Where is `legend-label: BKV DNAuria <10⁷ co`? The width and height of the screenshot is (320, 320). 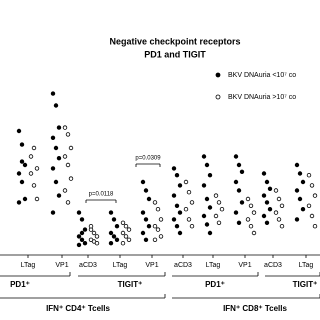 legend-label: BKV DNAuria <10⁷ co is located at coordinates (262, 75).